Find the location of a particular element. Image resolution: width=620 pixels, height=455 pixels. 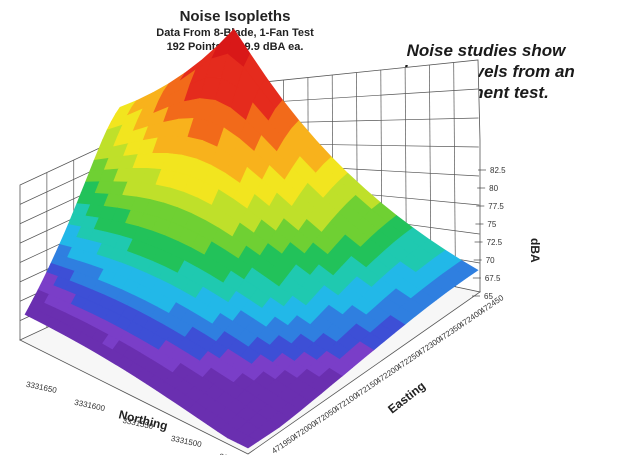

z-tick-label: 65 is located at coordinates (488, 296).